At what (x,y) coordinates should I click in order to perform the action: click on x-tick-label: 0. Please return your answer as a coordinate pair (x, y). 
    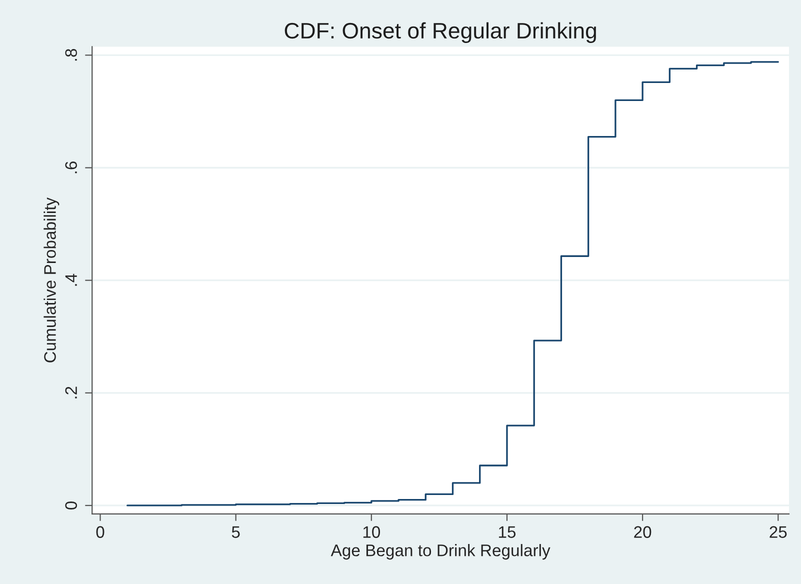
    Looking at the image, I should click on (100, 532).